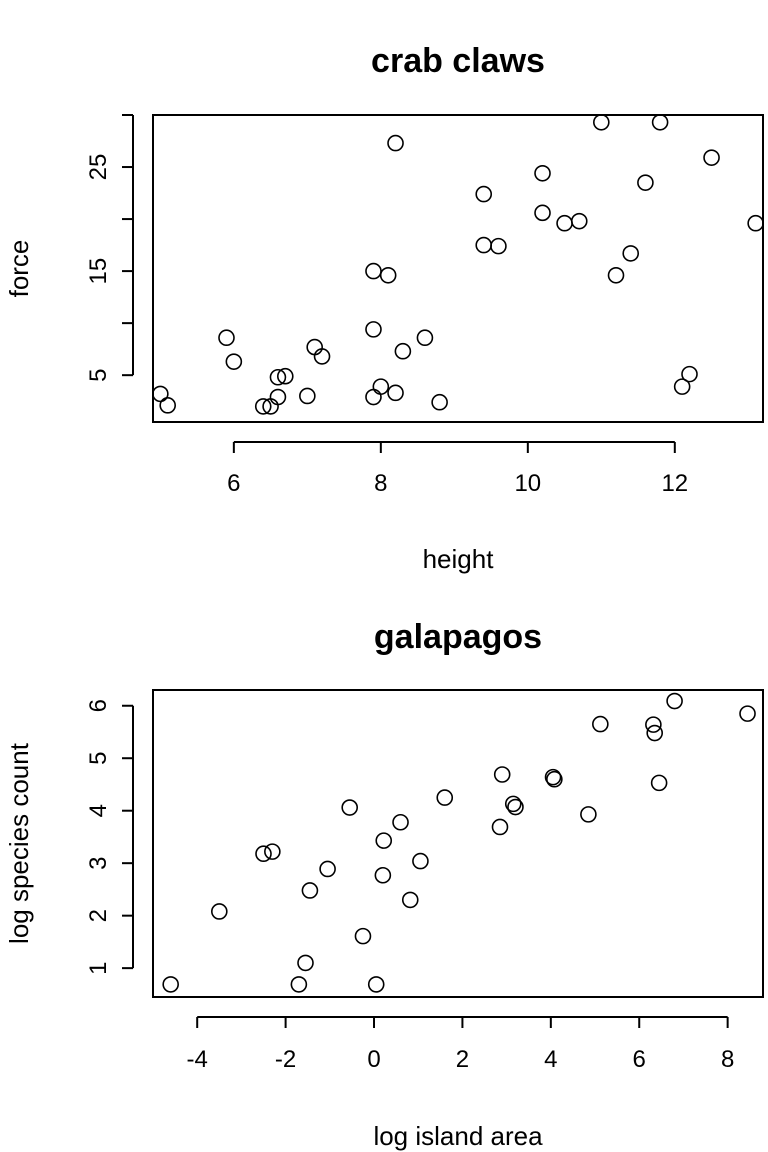  Describe the element at coordinates (674, 483) in the screenshot. I see `x-tick-label: 12` at that location.